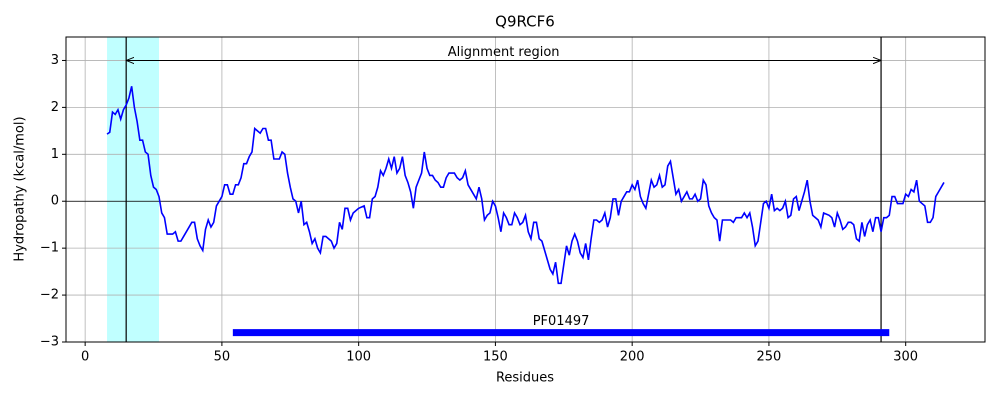 The width and height of the screenshot is (1000, 400). Describe the element at coordinates (905, 357) in the screenshot. I see `x-tick-label: 300` at that location.